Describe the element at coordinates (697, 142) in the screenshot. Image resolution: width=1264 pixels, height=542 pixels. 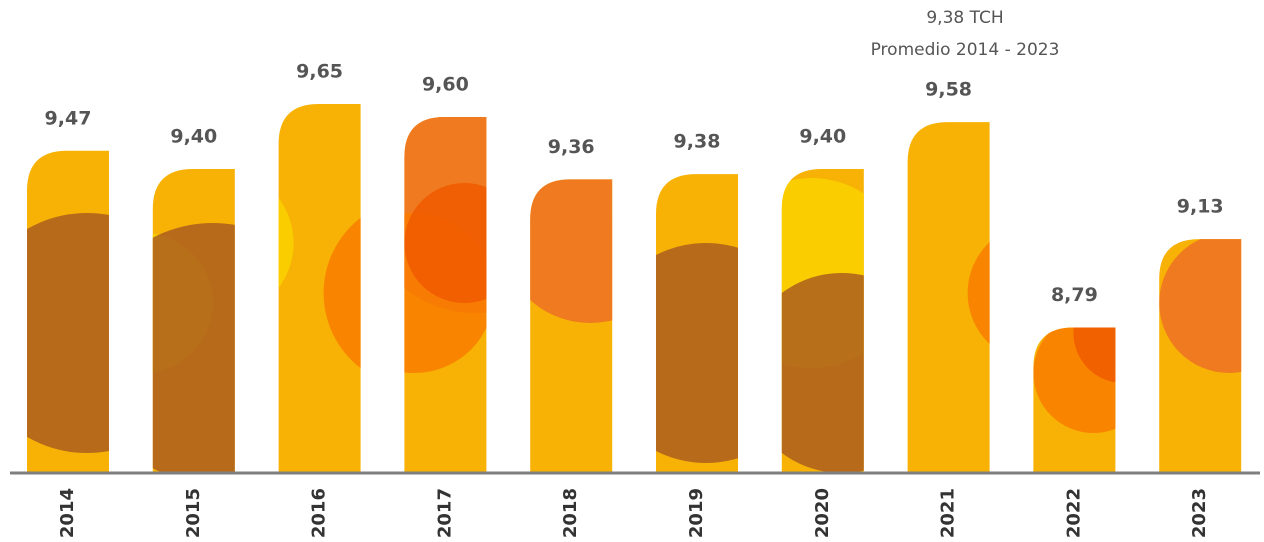
I see `value-label: 9,38` at that location.